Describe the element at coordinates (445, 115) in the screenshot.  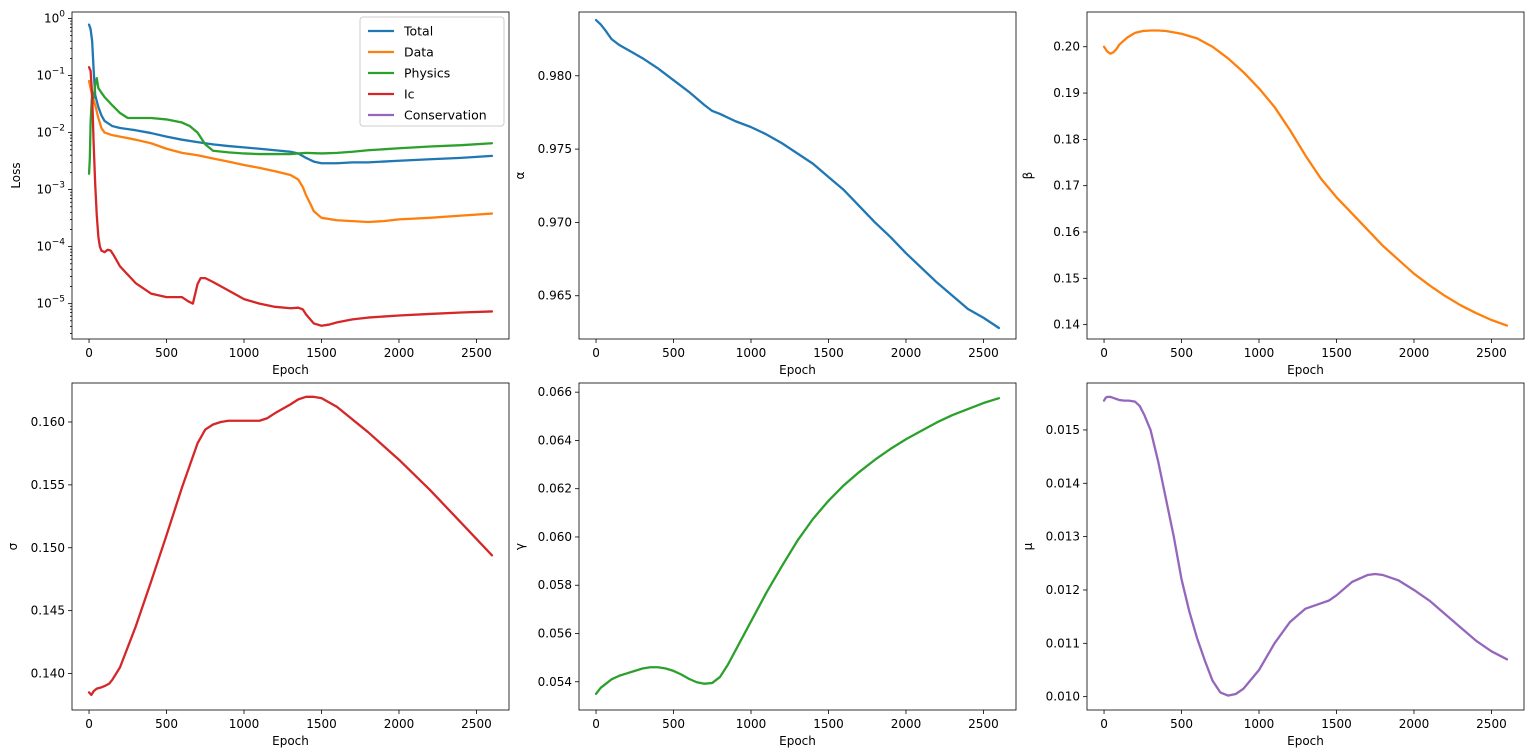
I see `legend-label-conservation: Conservation` at that location.